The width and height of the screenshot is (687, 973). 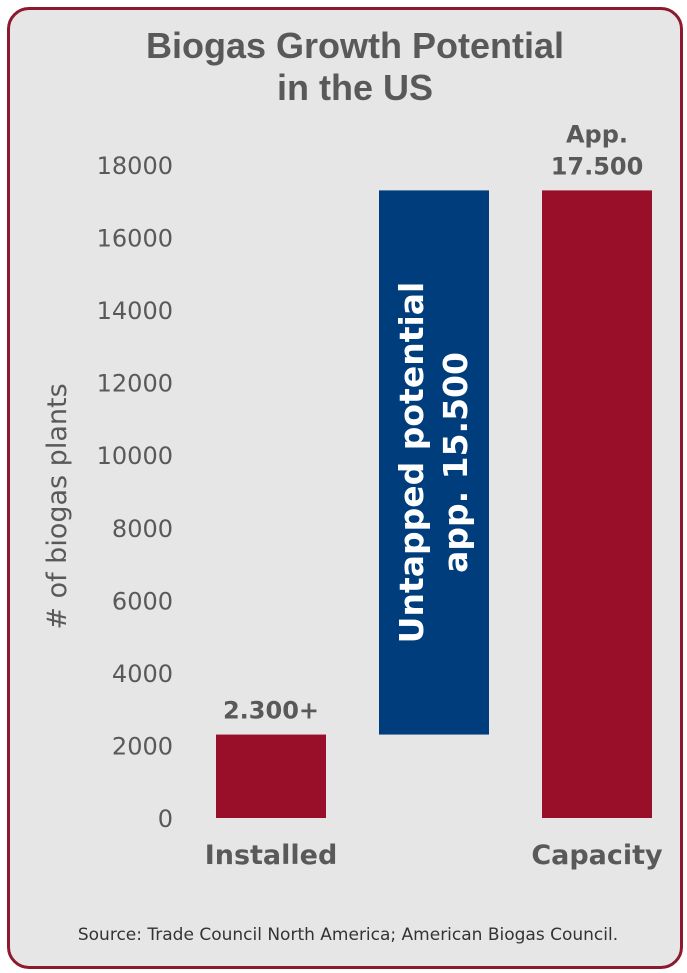 What do you see at coordinates (57, 506) in the screenshot?
I see `y-axis-label: # of biogas plants` at bounding box center [57, 506].